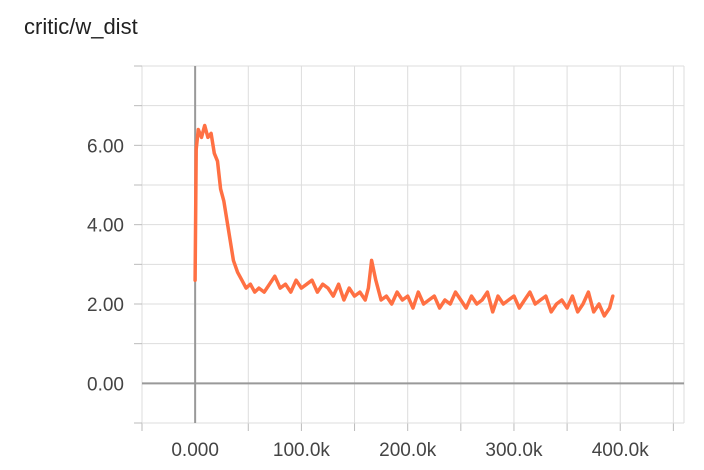 This screenshot has height=470, width=704. I want to click on y-tick-label: 2.00, so click(105, 305).